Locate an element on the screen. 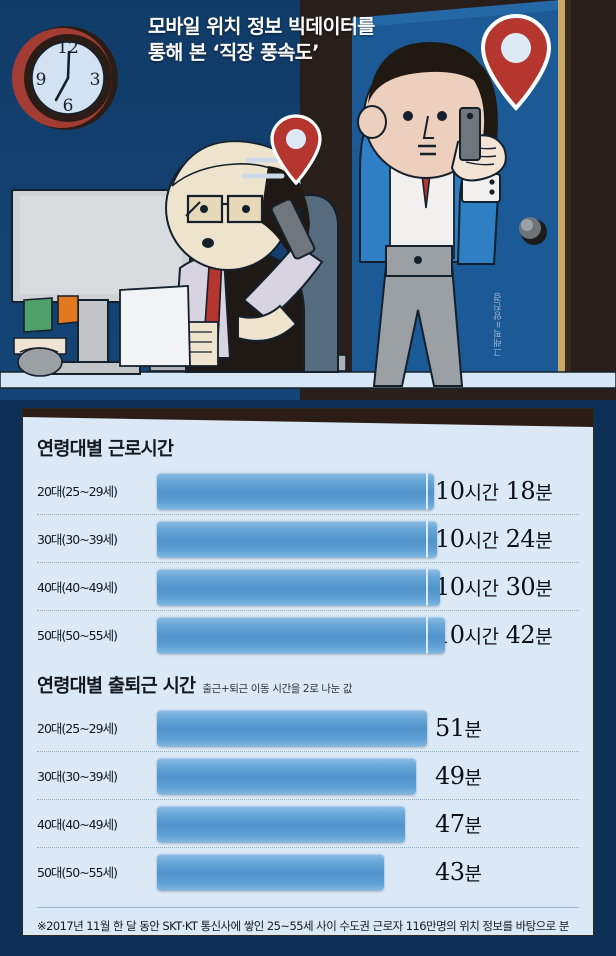 Image resolution: width=616 pixels, height=956 pixels. graphic-credit: 그래픽=양진경 is located at coordinates (499, 325).